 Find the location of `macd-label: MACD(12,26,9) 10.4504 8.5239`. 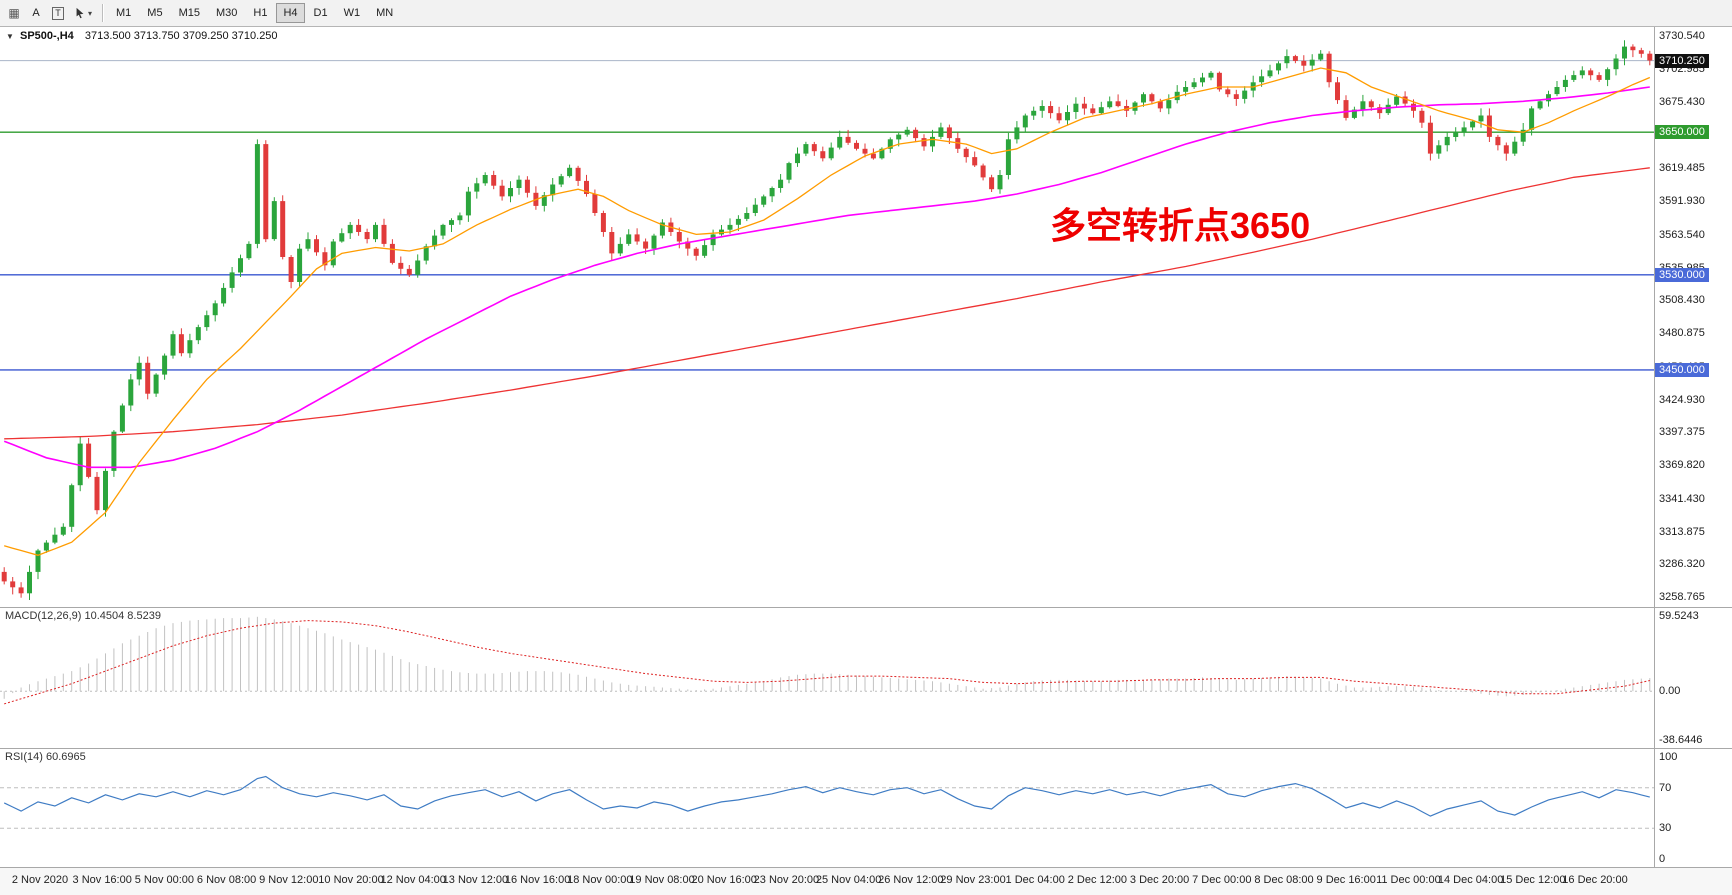

macd-label: MACD(12,26,9) 10.4504 8.5239 is located at coordinates (83, 616).